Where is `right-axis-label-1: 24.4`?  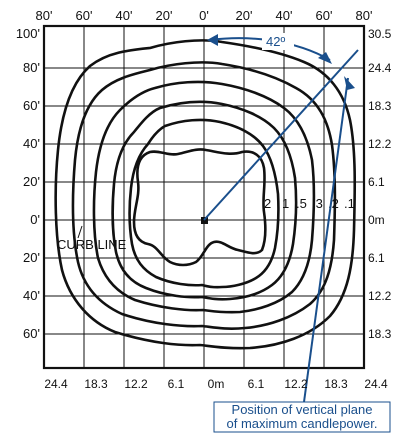
right-axis-label-1: 24.4 is located at coordinates (380, 68).